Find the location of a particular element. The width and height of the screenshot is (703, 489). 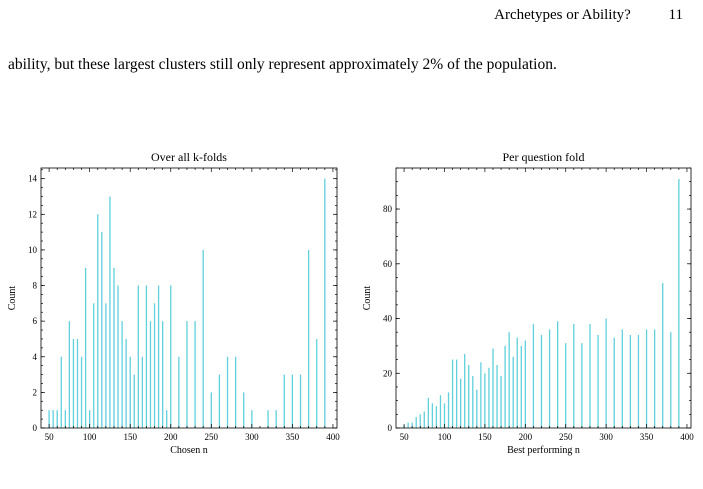

y-tick-label: 60 is located at coordinates (388, 264).